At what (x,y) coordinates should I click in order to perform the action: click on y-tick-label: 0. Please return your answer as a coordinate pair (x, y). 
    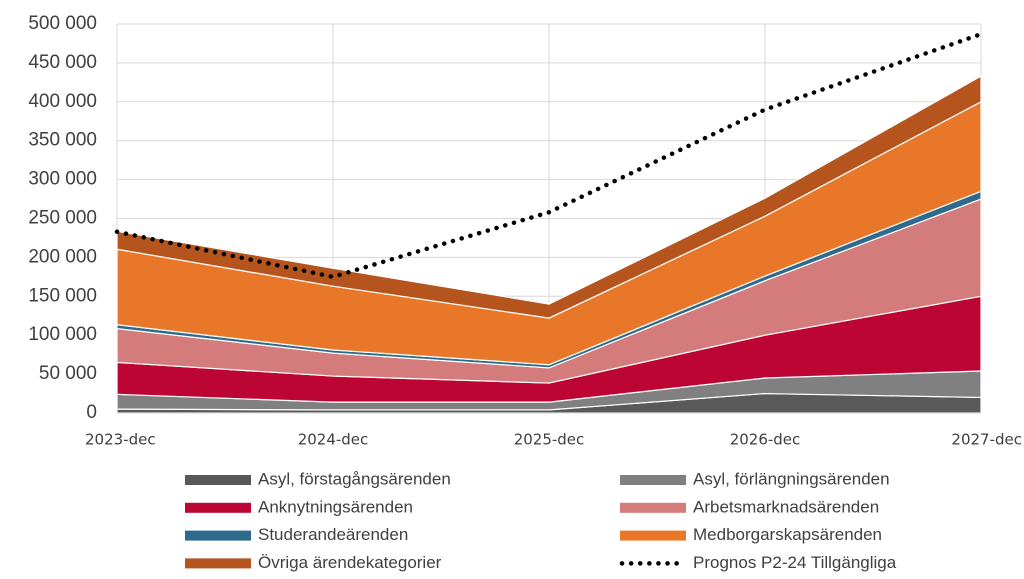
    Looking at the image, I should click on (91, 412).